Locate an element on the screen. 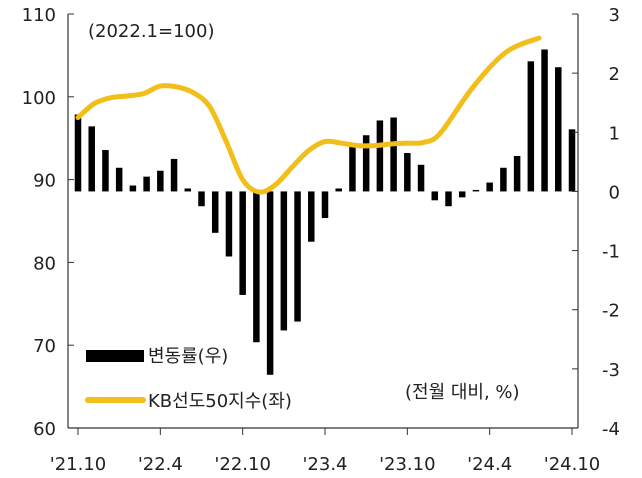  bar-'22.10 is located at coordinates (242, 243).